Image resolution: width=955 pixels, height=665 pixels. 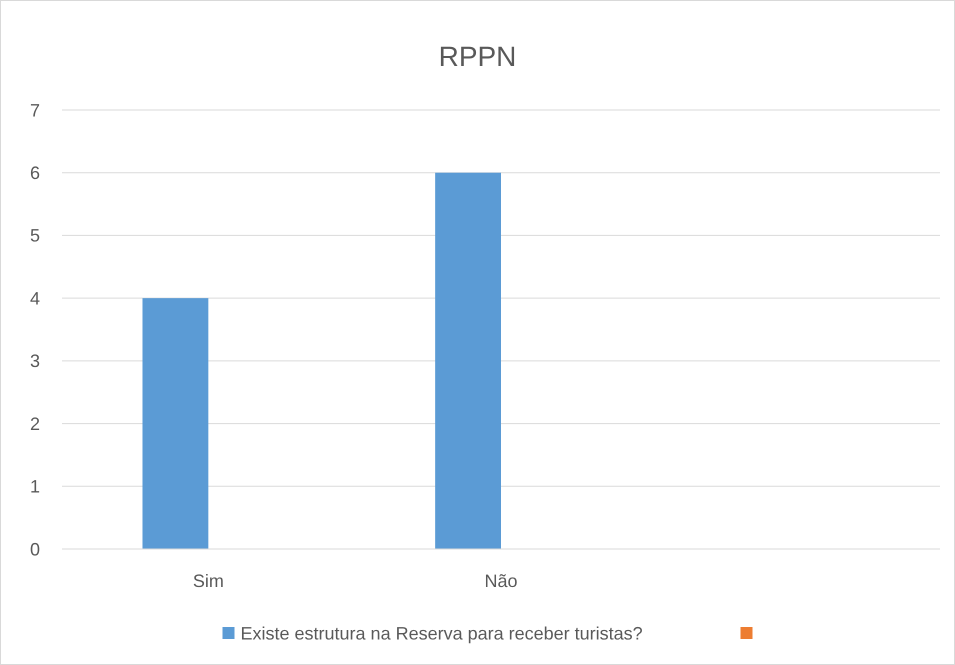 What do you see at coordinates (35, 486) in the screenshot?
I see `y-tick-label: 1` at bounding box center [35, 486].